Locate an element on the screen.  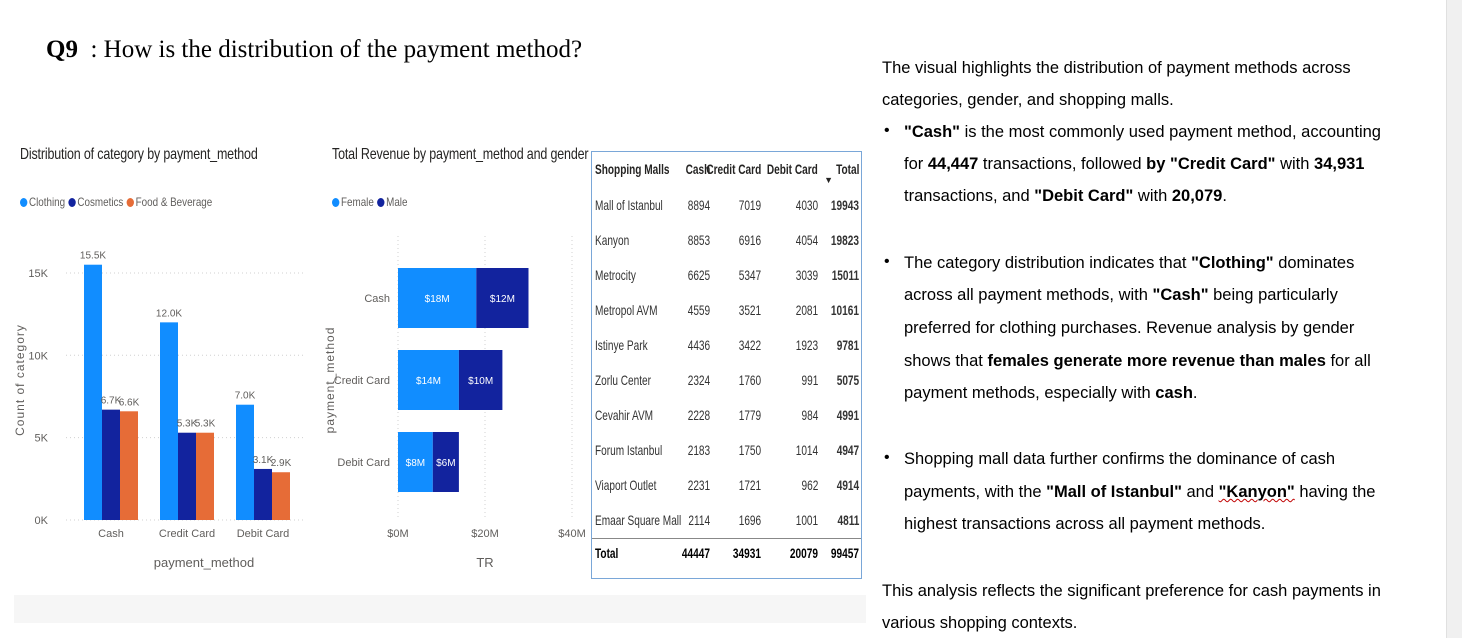
table-cell: 2183 is located at coordinates (698, 450).